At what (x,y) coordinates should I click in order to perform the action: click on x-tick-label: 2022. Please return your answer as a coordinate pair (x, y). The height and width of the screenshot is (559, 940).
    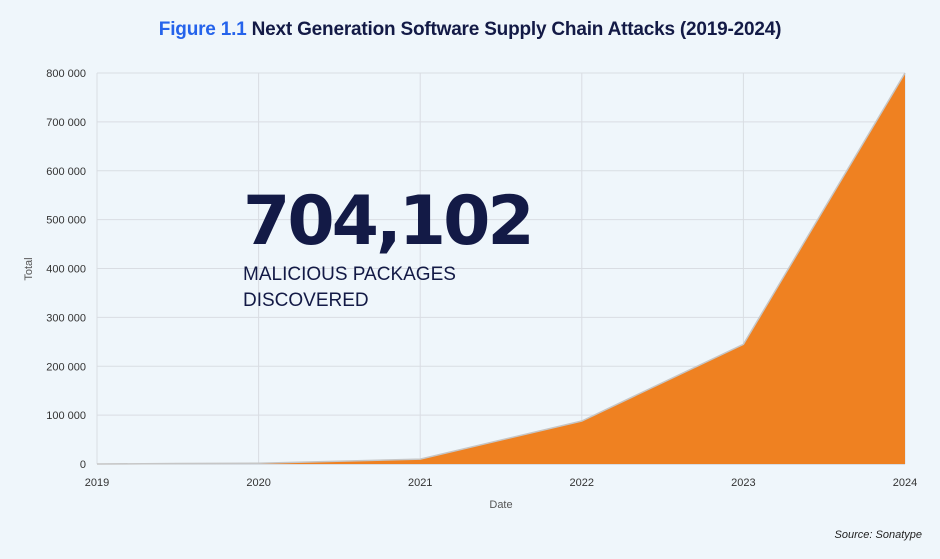
    Looking at the image, I should click on (582, 483).